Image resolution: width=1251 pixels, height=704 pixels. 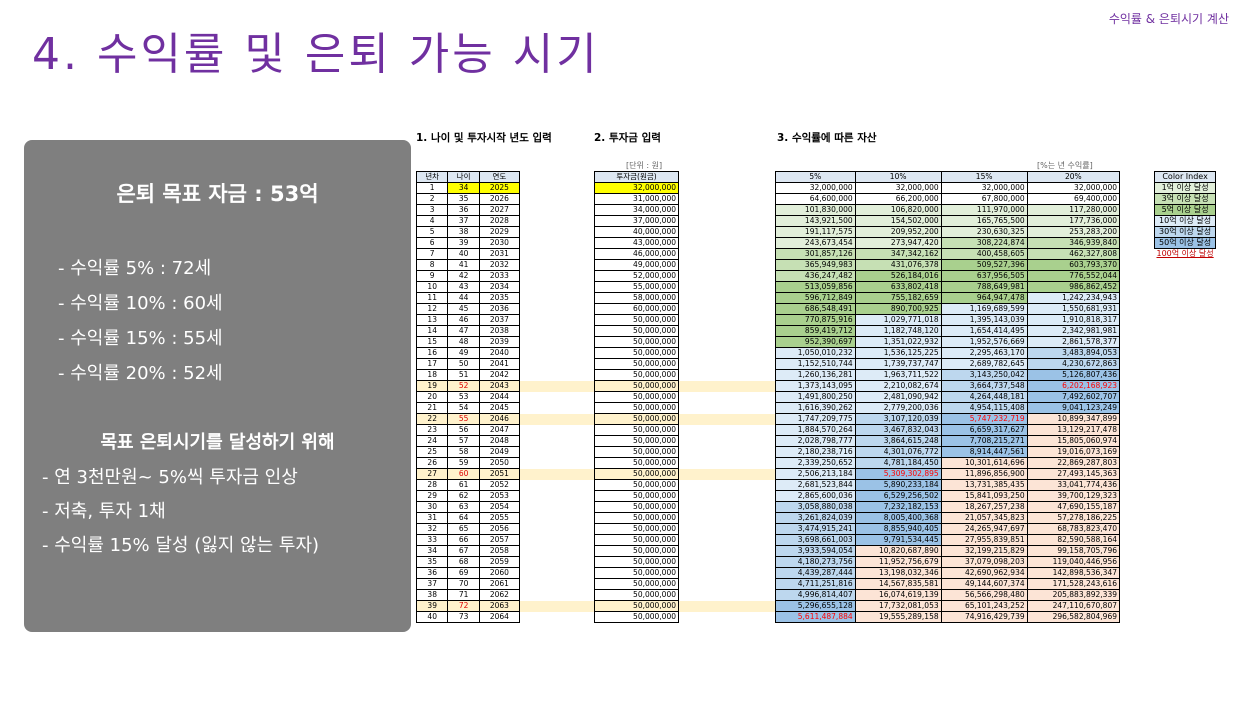 I want to click on table-row: 31,000,000, so click(x=636, y=199).